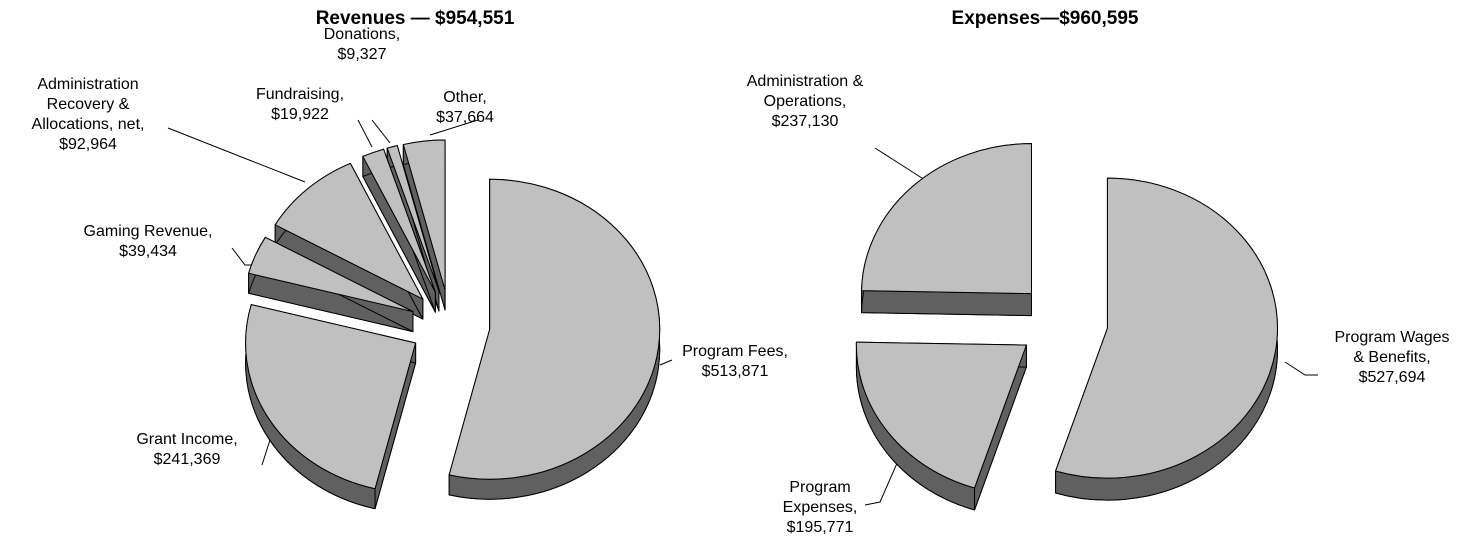 Image resolution: width=1482 pixels, height=553 pixels. What do you see at coordinates (300, 94) in the screenshot?
I see `category-label: Fundraising,` at bounding box center [300, 94].